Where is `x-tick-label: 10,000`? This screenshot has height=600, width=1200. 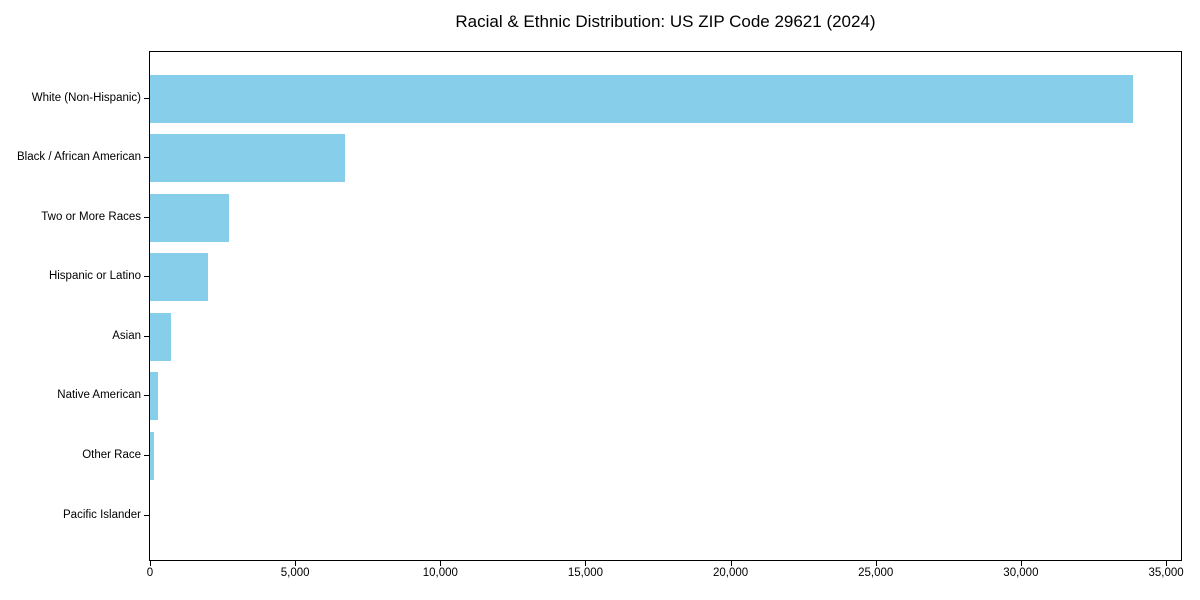
x-tick-label: 10,000 is located at coordinates (440, 573).